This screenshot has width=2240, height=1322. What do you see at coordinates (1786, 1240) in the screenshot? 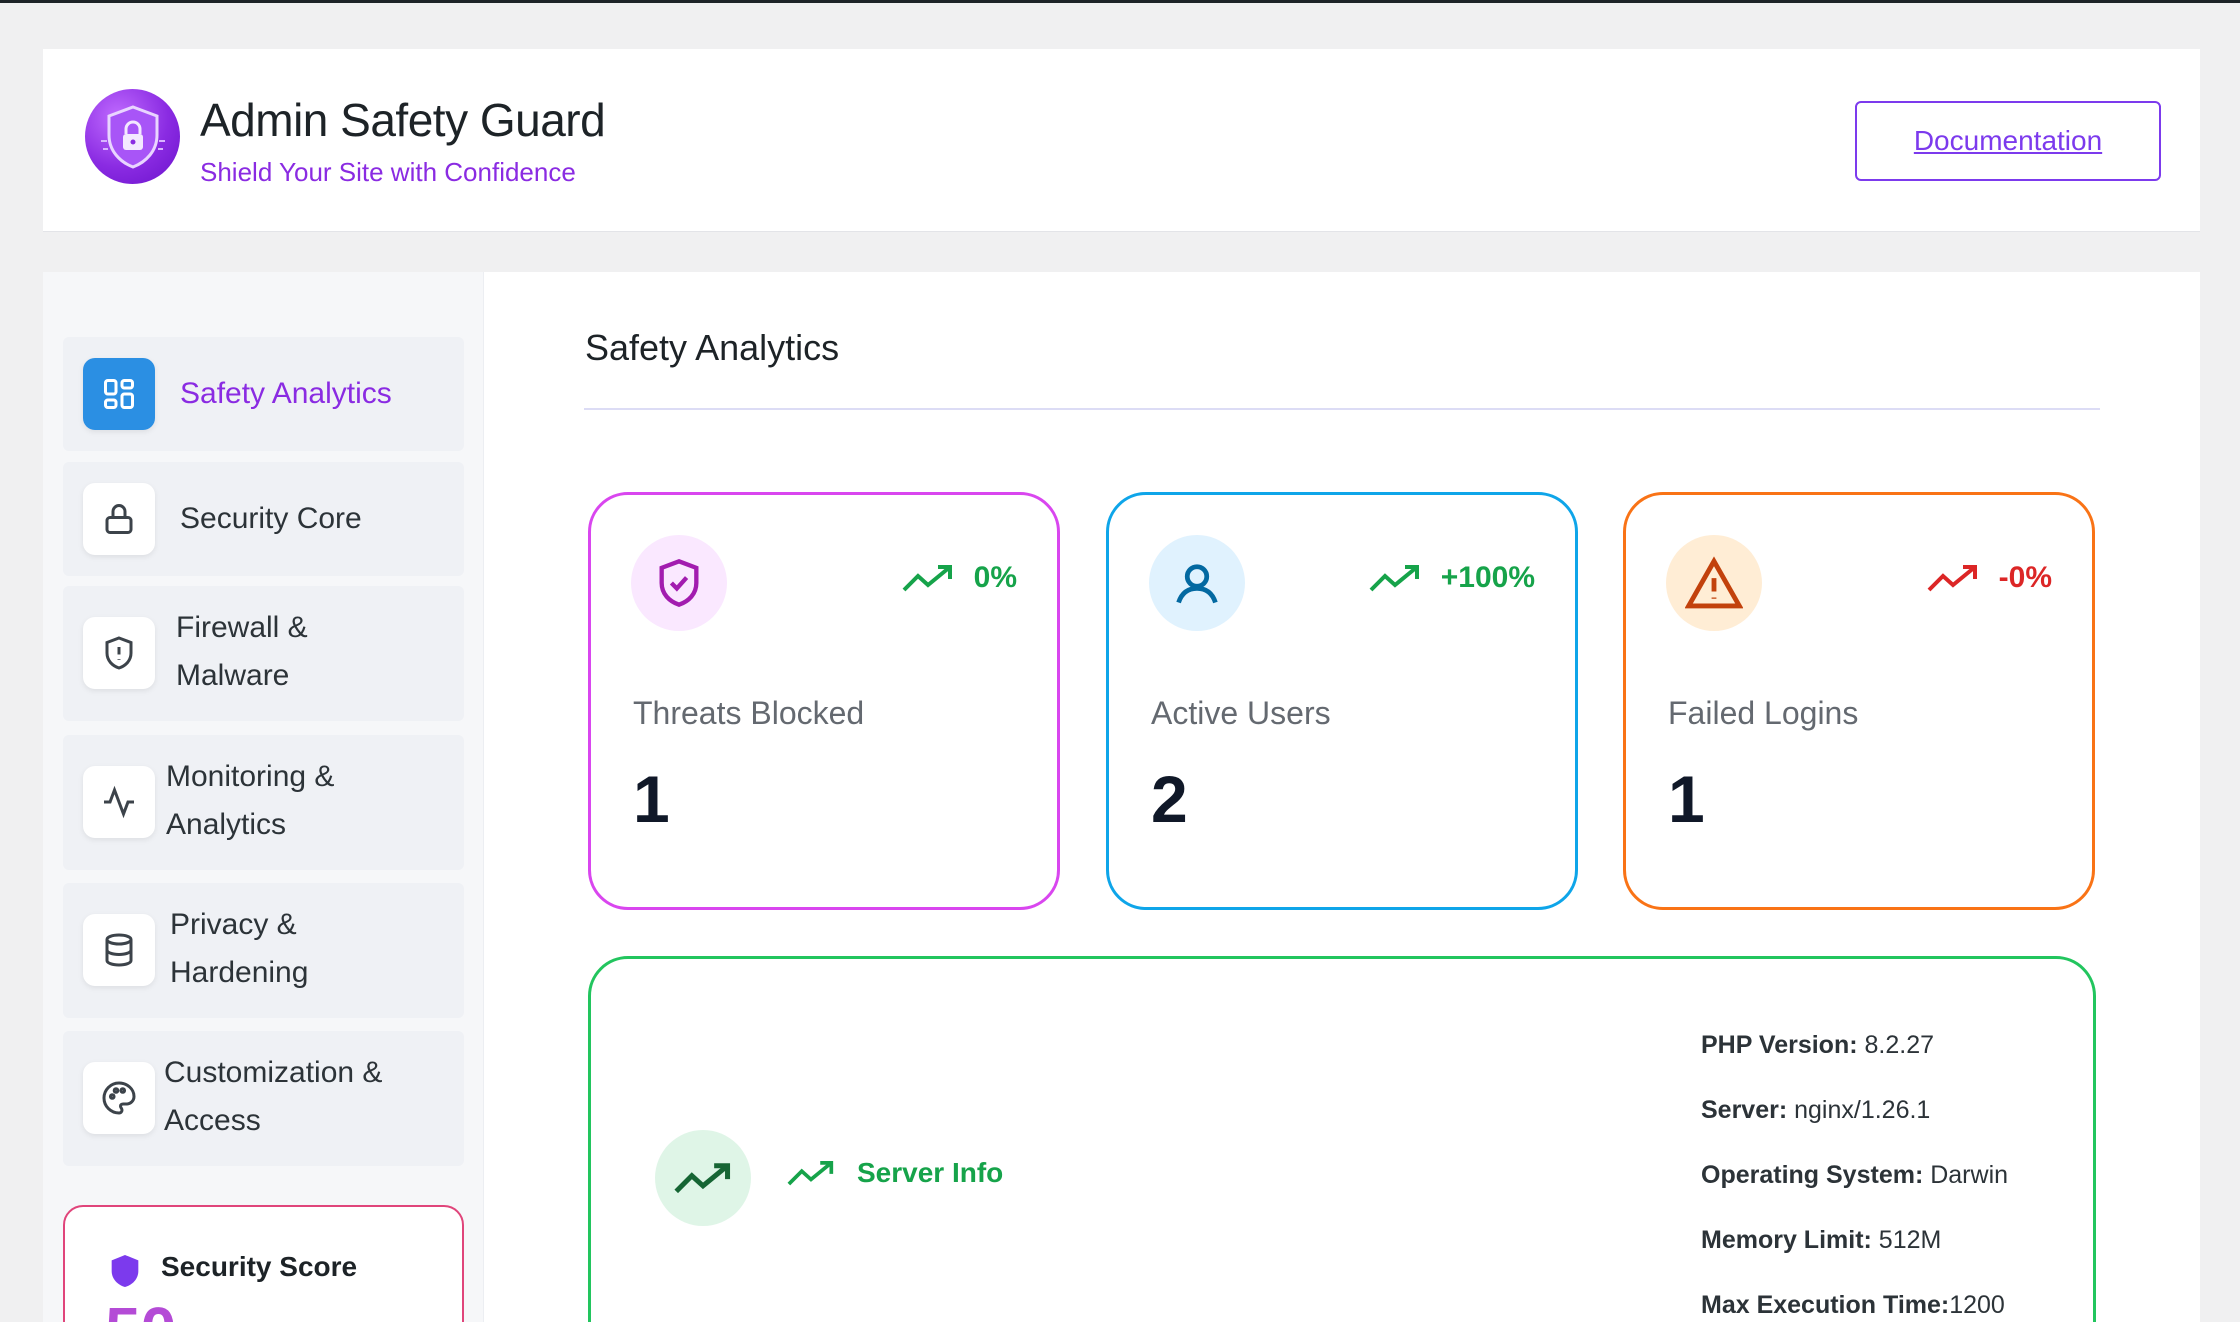
I see `info-key: Memory Limit:` at bounding box center [1786, 1240].